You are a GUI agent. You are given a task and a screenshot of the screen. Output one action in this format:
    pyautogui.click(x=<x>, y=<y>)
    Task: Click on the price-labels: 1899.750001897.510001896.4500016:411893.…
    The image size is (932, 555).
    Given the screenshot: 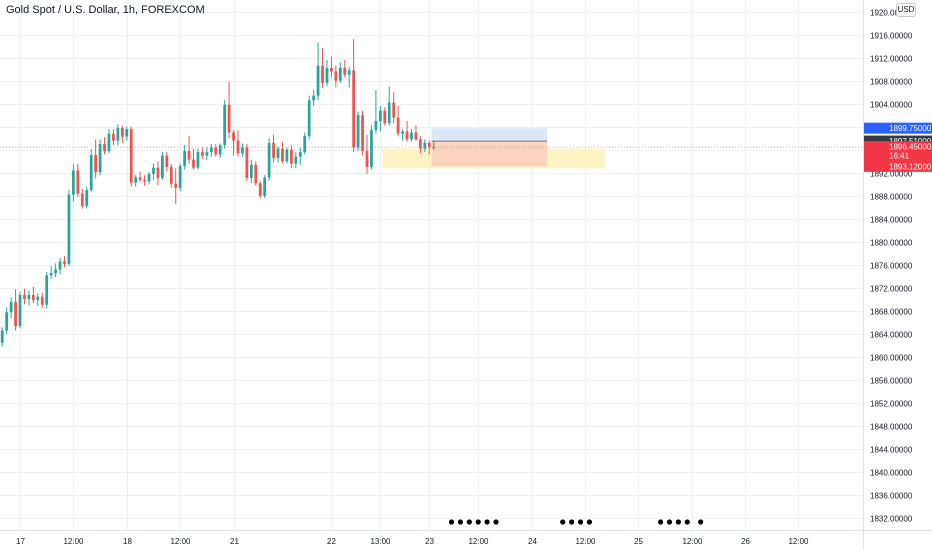 What is the action you would take?
    pyautogui.click(x=898, y=147)
    